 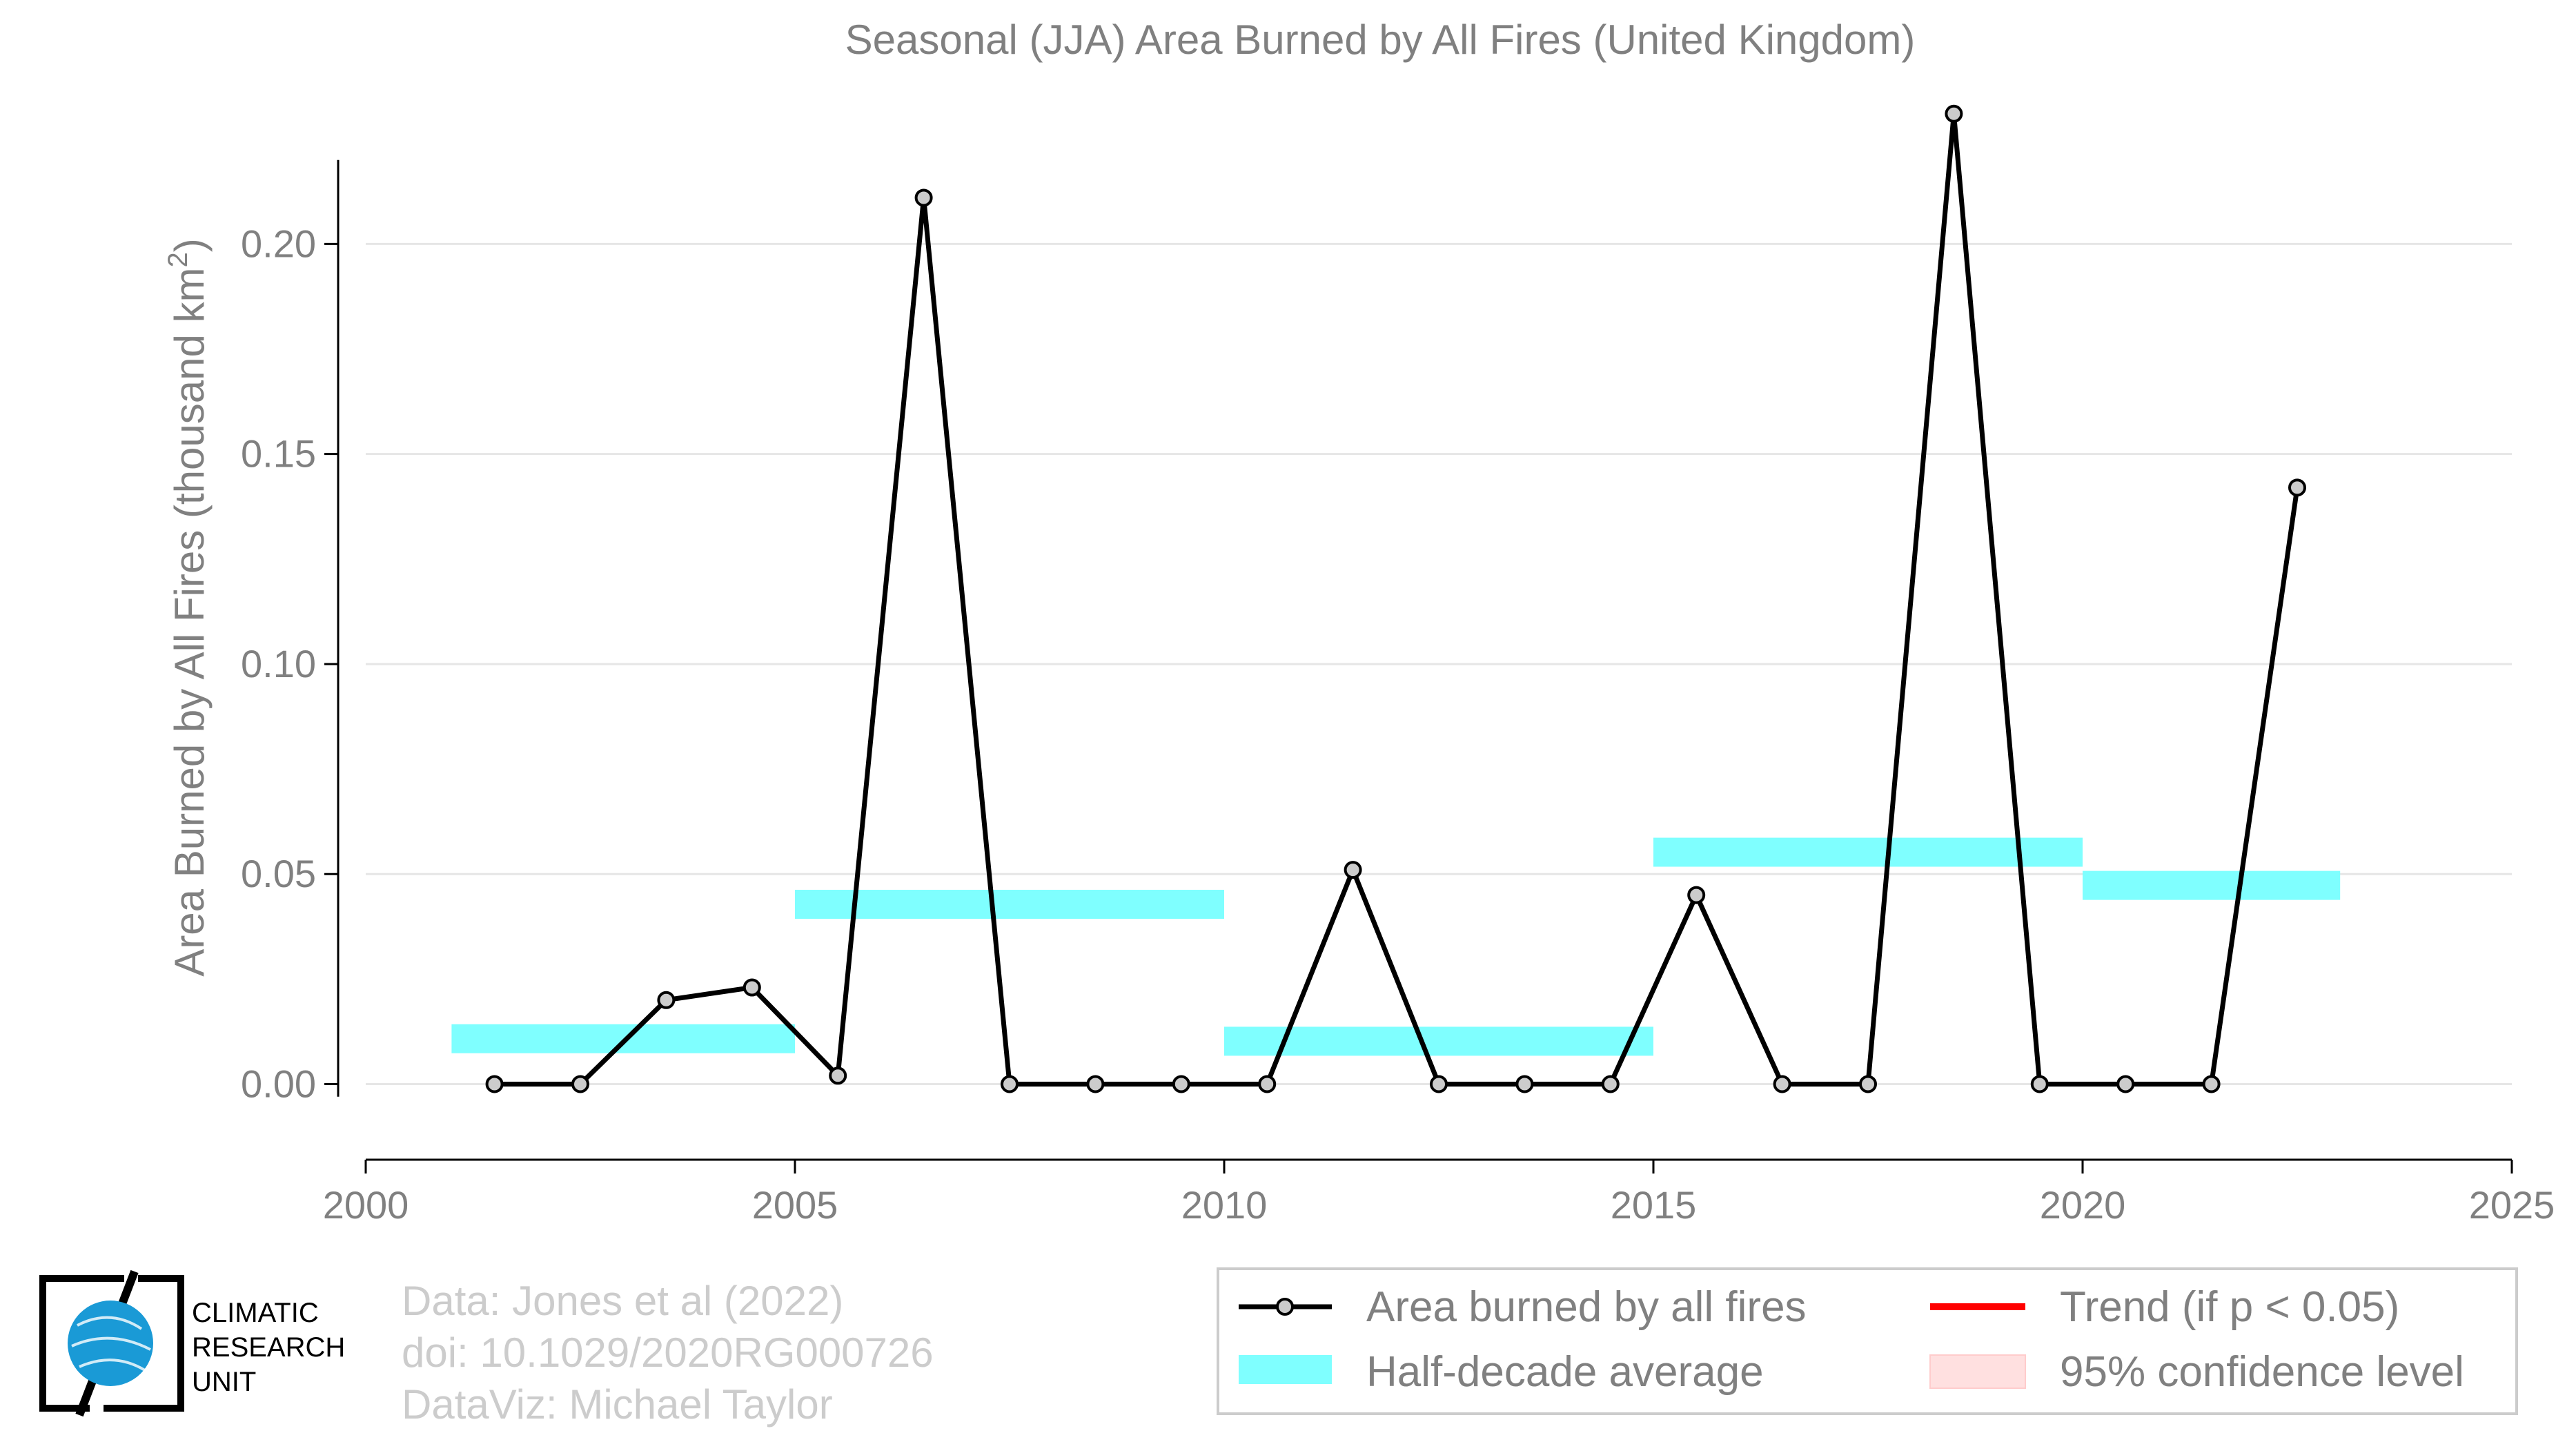 I want to click on logo-bracket-right-icon, so click(x=144, y=1344).